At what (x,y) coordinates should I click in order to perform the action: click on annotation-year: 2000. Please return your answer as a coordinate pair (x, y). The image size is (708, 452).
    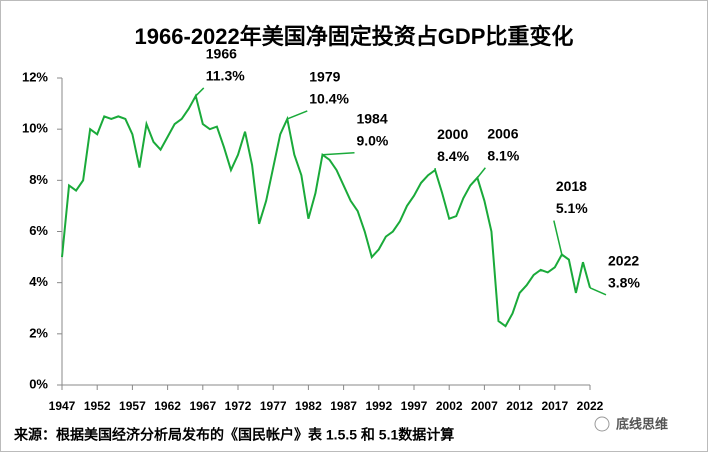
    Looking at the image, I should click on (452, 134).